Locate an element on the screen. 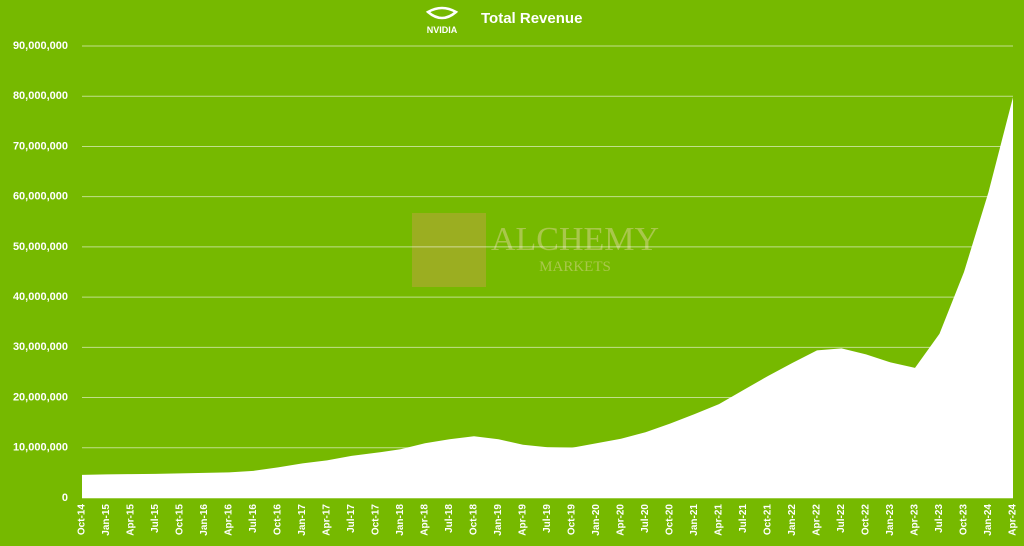 This screenshot has height=546, width=1024. x-tick-label: Oct-14 is located at coordinates (82, 520).